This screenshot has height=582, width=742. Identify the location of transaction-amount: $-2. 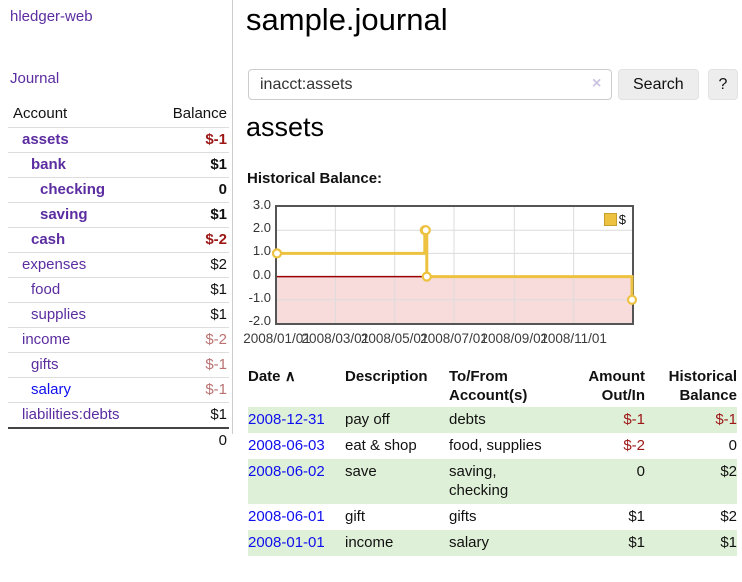
(634, 445).